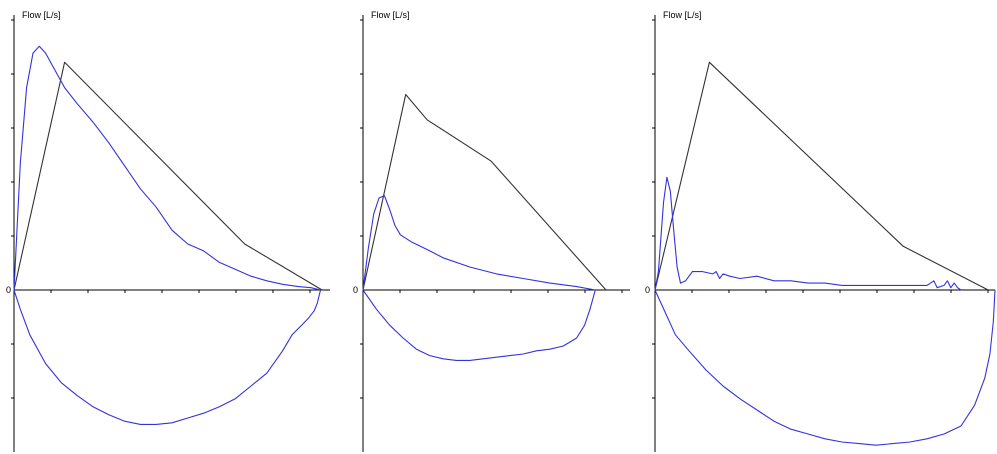 The image size is (997, 454). Describe the element at coordinates (484, 192) in the screenshot. I see `series-predicted-line` at that location.